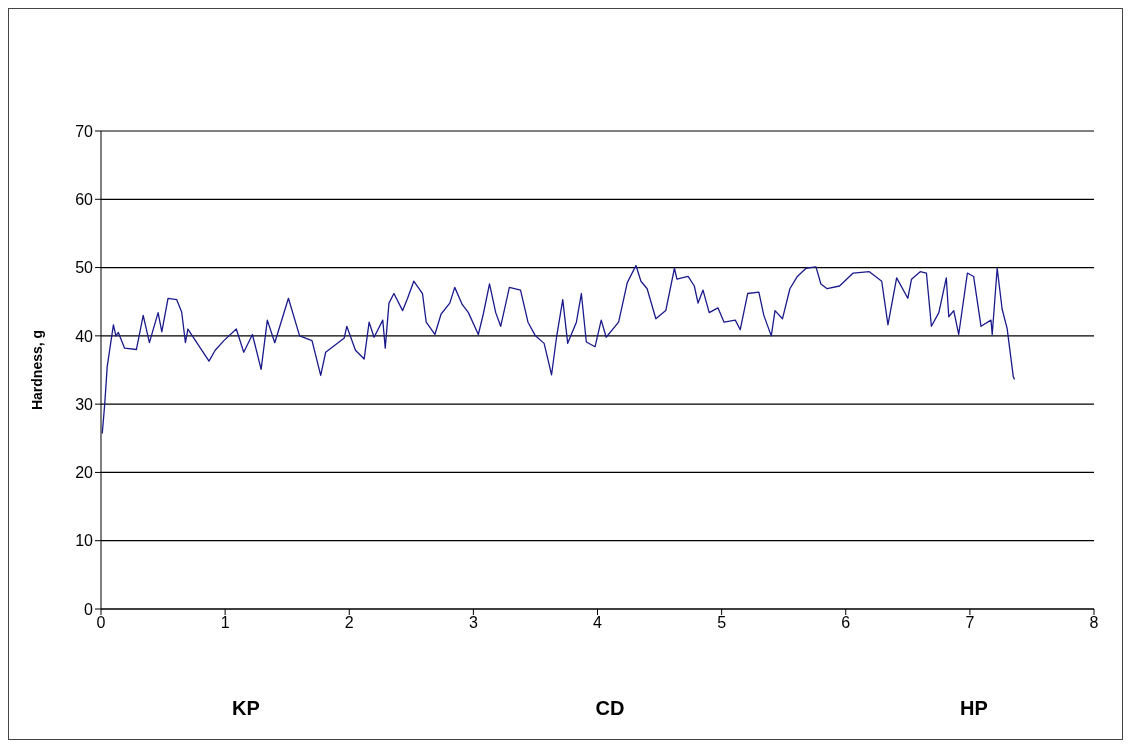  Describe the element at coordinates (598, 623) in the screenshot. I see `x-tick-label: 4` at that location.